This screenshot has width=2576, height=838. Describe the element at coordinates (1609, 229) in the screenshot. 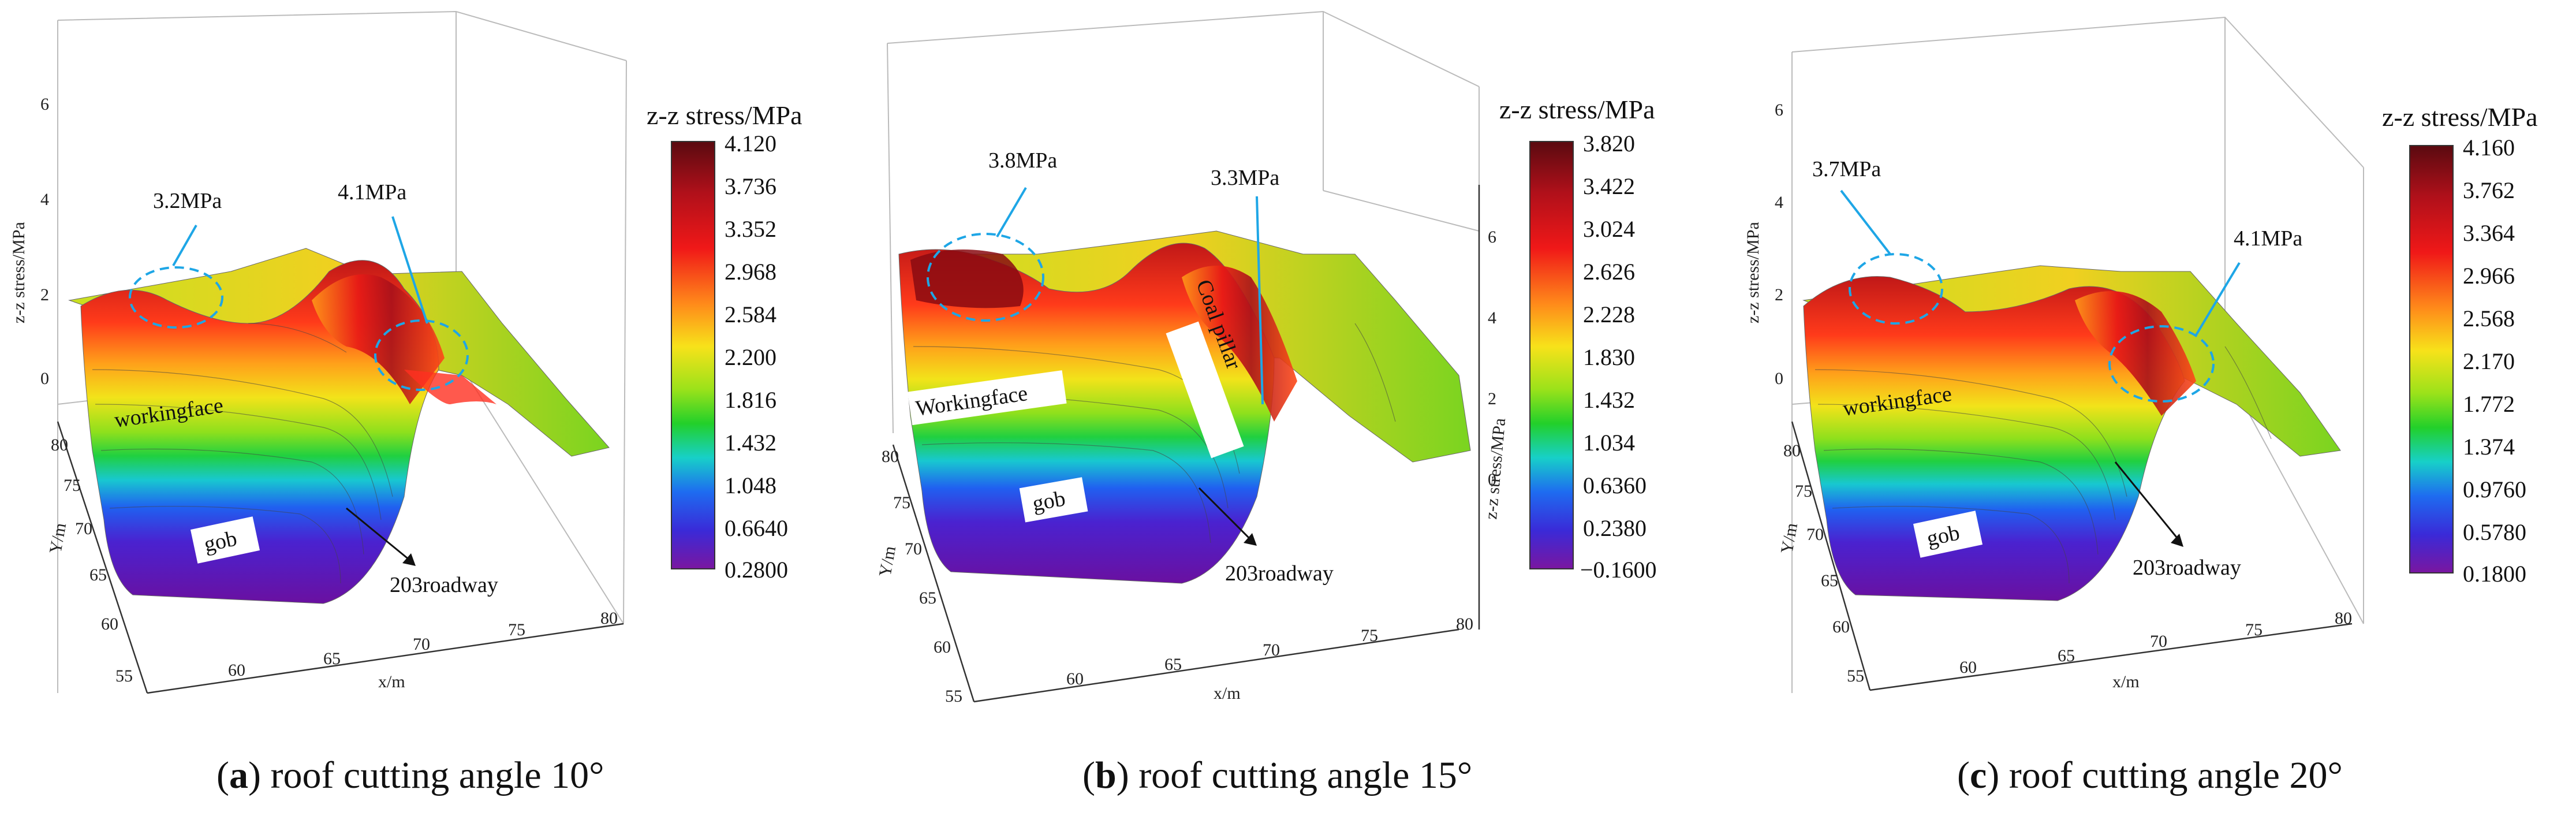

I see `colorbar-tick: 3.024` at that location.